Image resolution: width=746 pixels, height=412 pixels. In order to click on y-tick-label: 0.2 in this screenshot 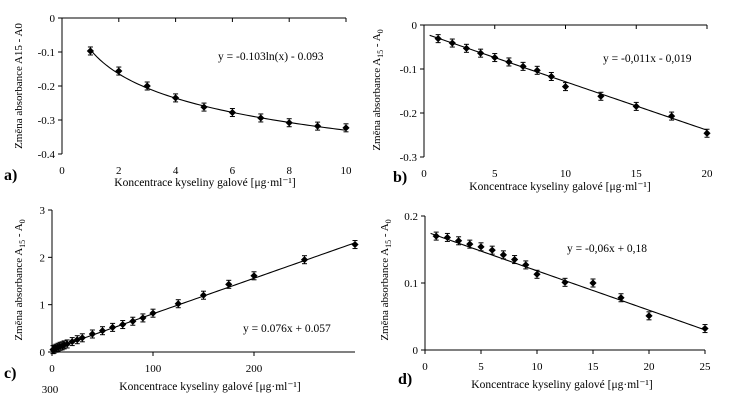, I will do `click(411, 217)`.